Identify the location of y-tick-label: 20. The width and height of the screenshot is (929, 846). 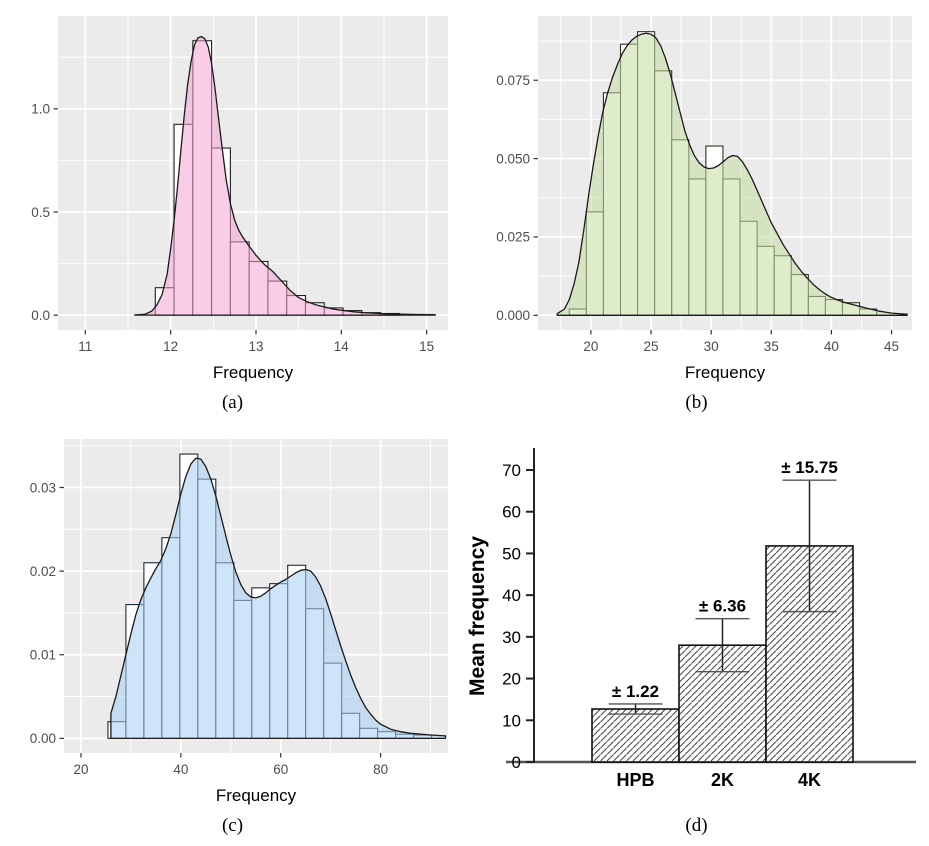
(511, 679).